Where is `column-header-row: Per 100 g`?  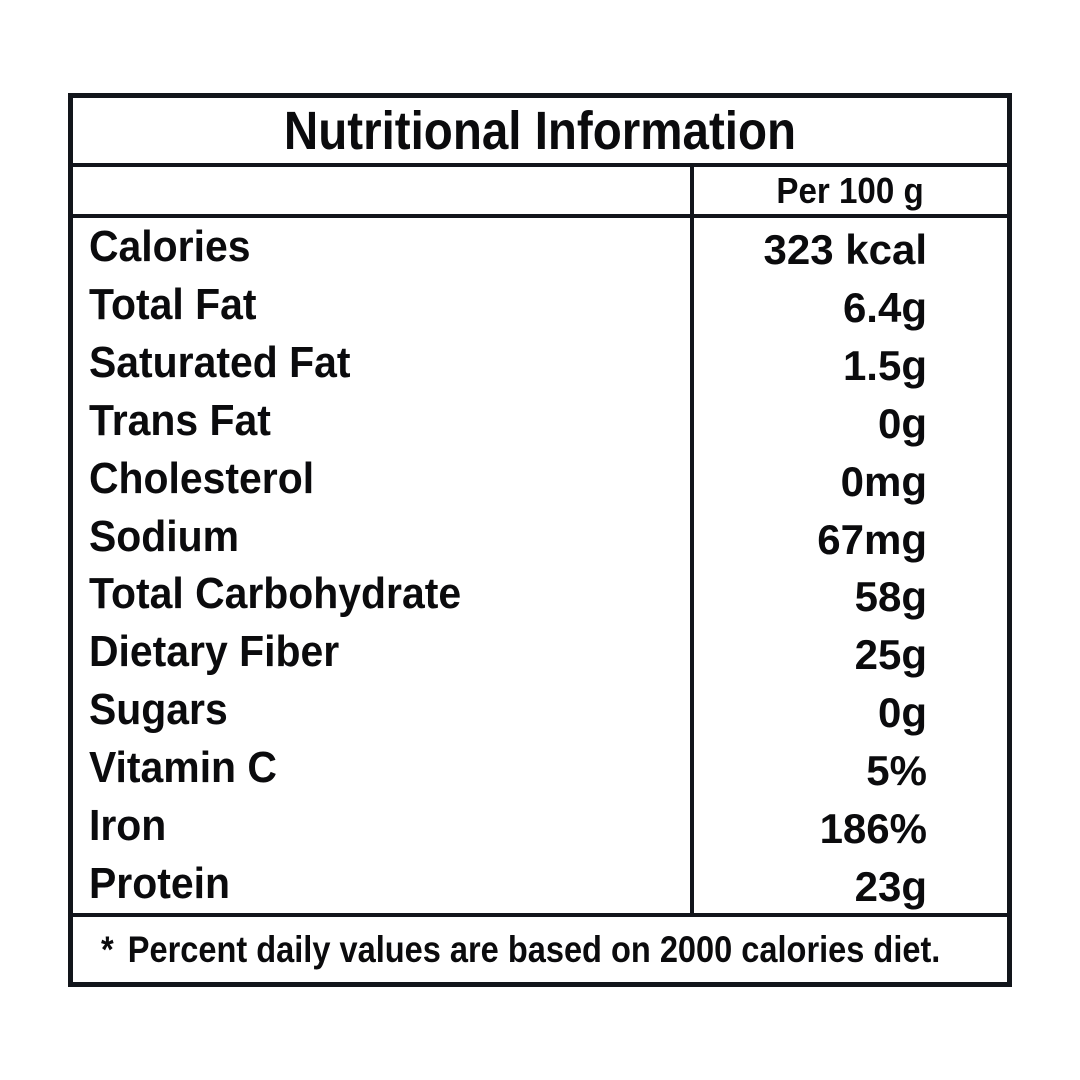
column-header-row: Per 100 g is located at coordinates (540, 192).